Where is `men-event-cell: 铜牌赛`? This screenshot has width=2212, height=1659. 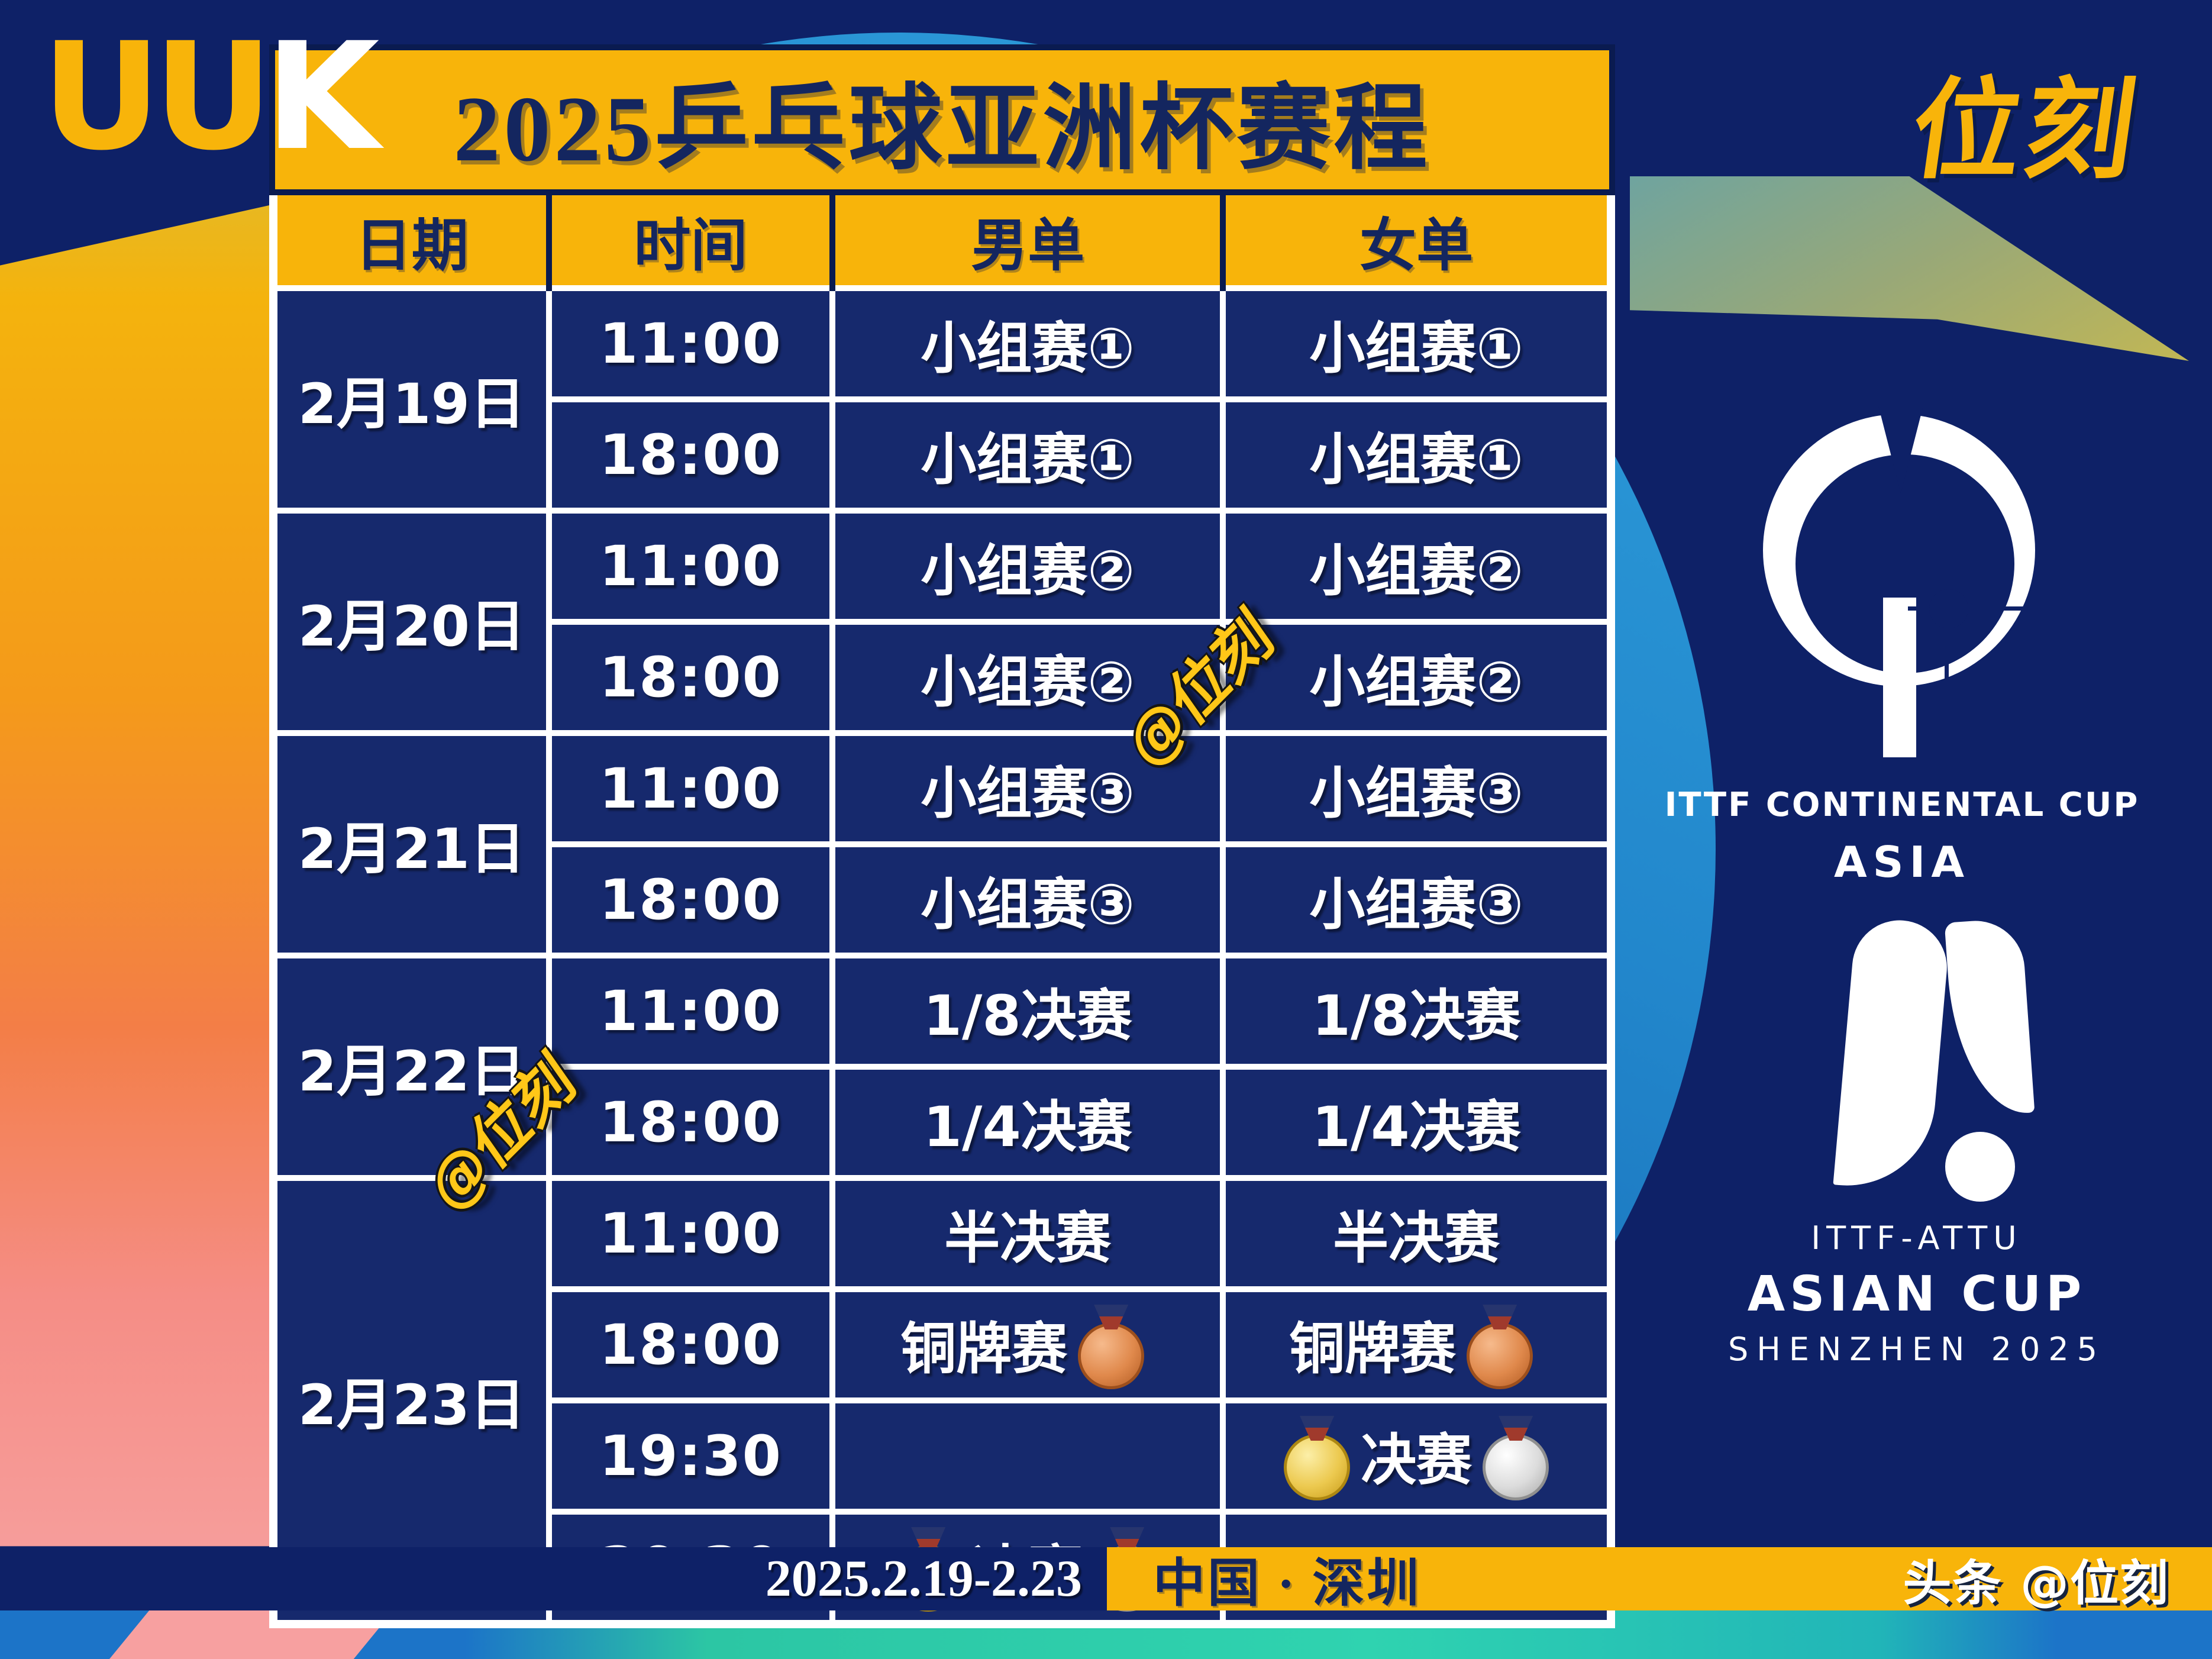
men-event-cell: 铜牌赛 is located at coordinates (1027, 1344).